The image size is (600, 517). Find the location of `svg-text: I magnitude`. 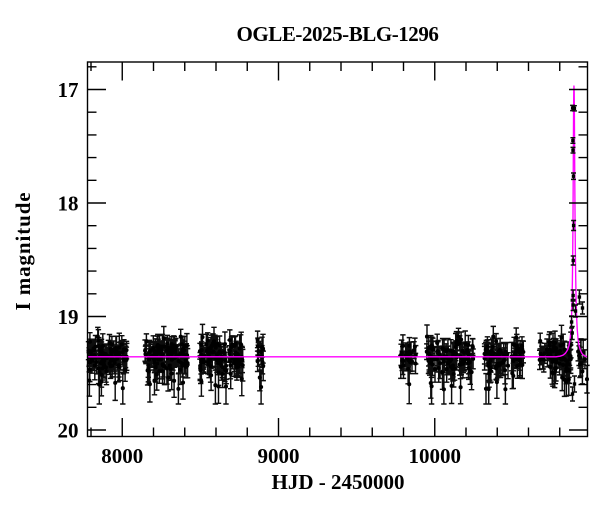

svg-text: I magnitude is located at coordinates (23, 250).